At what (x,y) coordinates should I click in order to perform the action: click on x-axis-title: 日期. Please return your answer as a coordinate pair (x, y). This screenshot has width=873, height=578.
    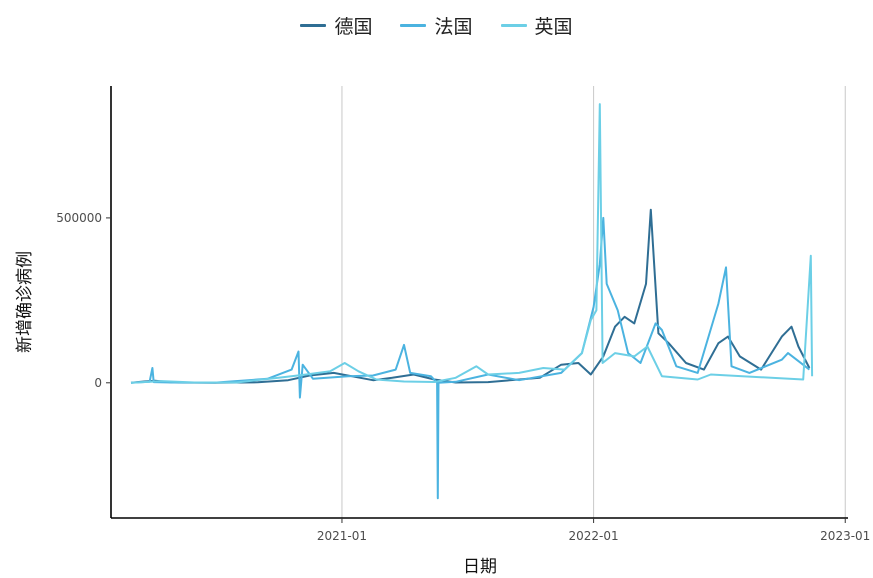
    Looking at the image, I should click on (480, 567).